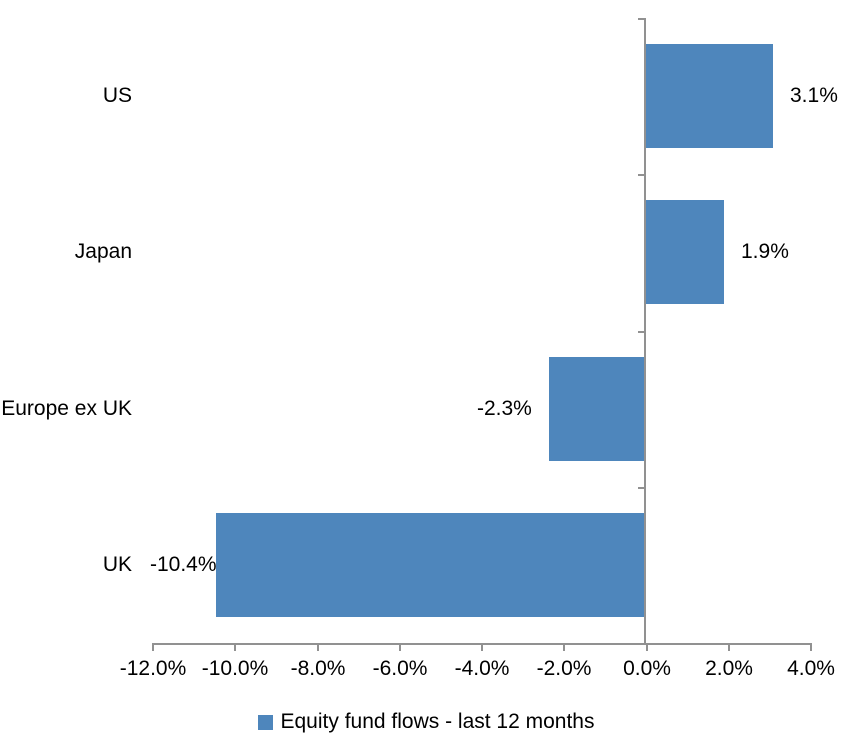  What do you see at coordinates (564, 668) in the screenshot?
I see `x-tick-label: -2.0%` at bounding box center [564, 668].